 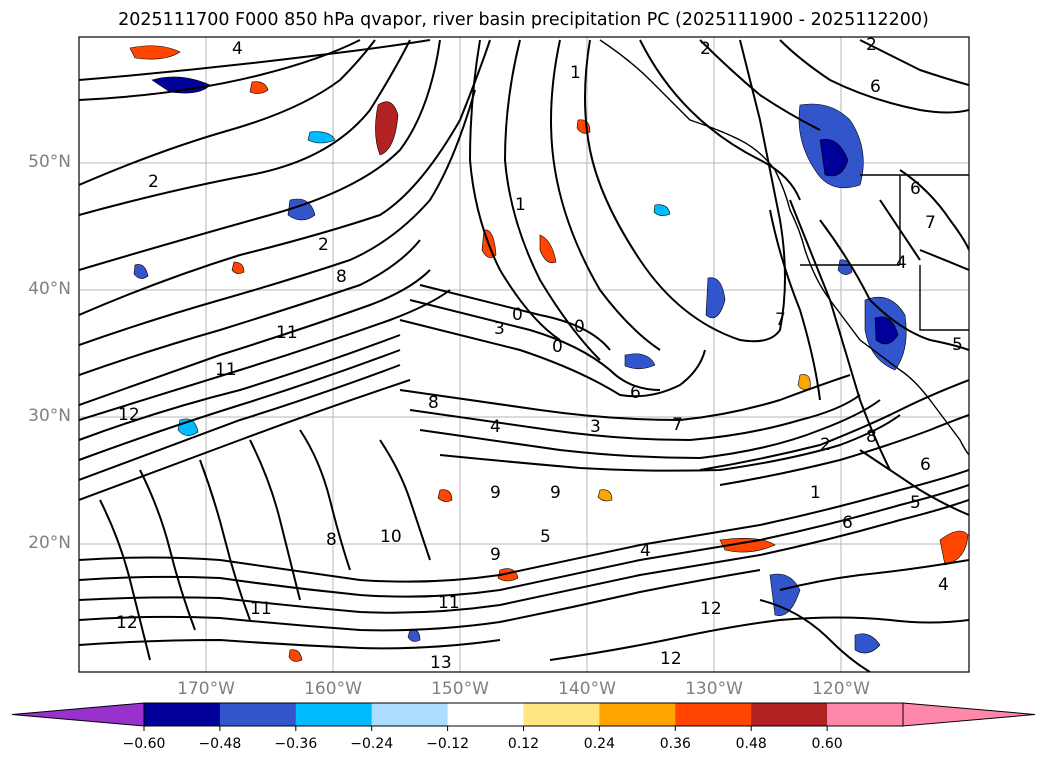 What do you see at coordinates (372, 744) in the screenshot?
I see `colorbar-tick-label: −0.24` at bounding box center [372, 744].